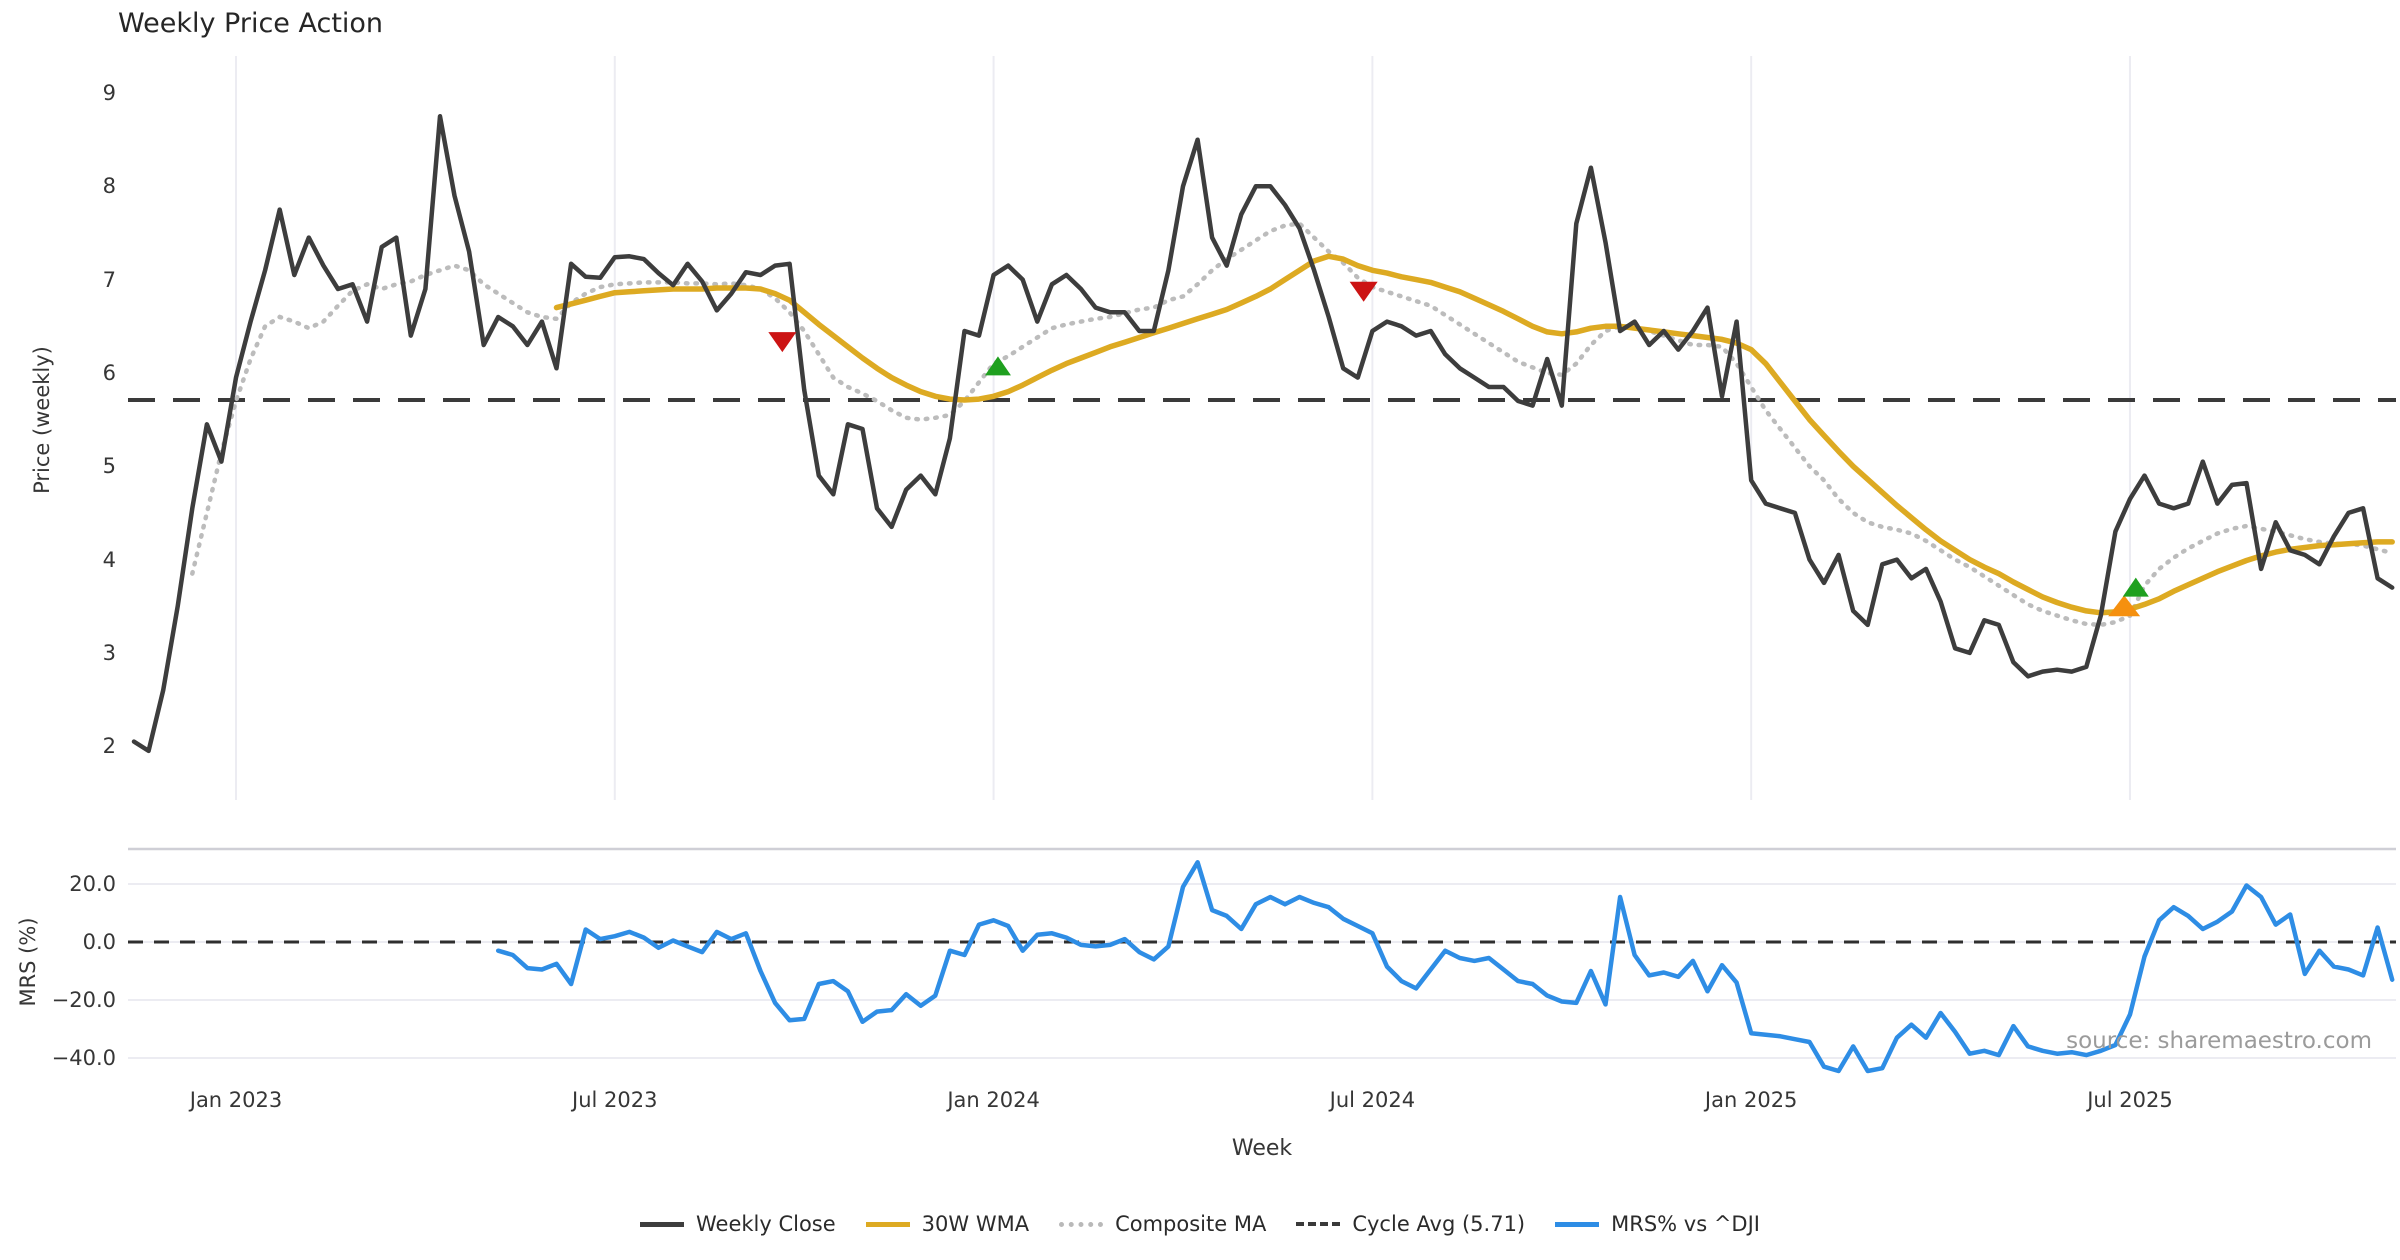 The width and height of the screenshot is (2400, 1260). I want to click on legend-item-mrs: MRS% vs ^DJI, so click(1657, 1224).